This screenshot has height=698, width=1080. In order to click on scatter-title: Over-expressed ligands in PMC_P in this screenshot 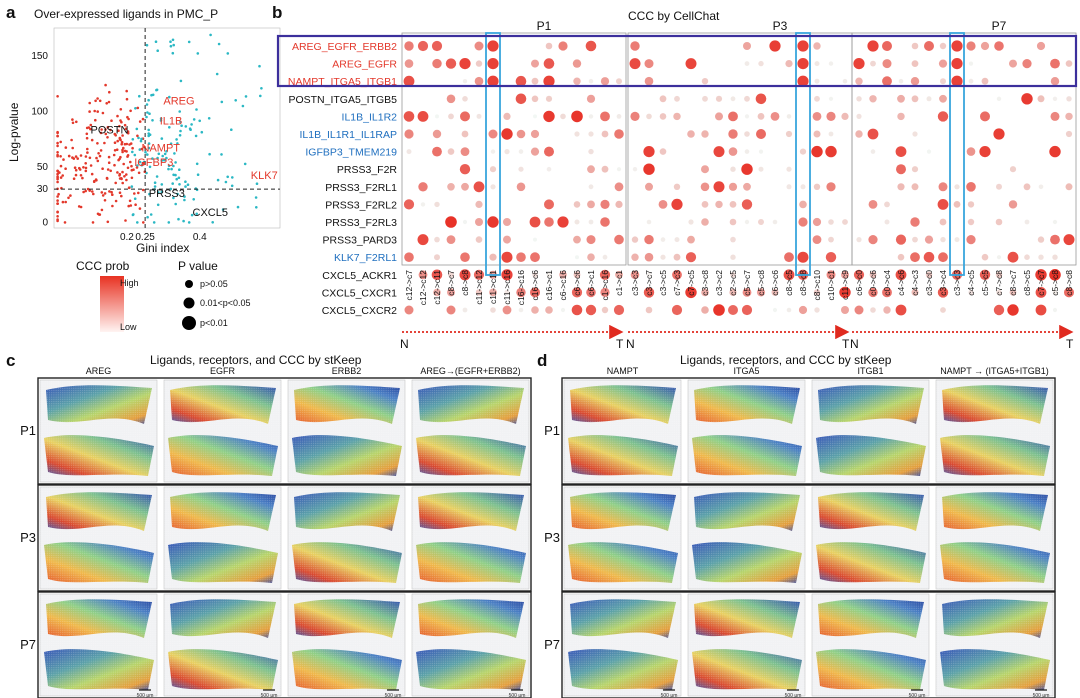, I will do `click(126, 14)`.